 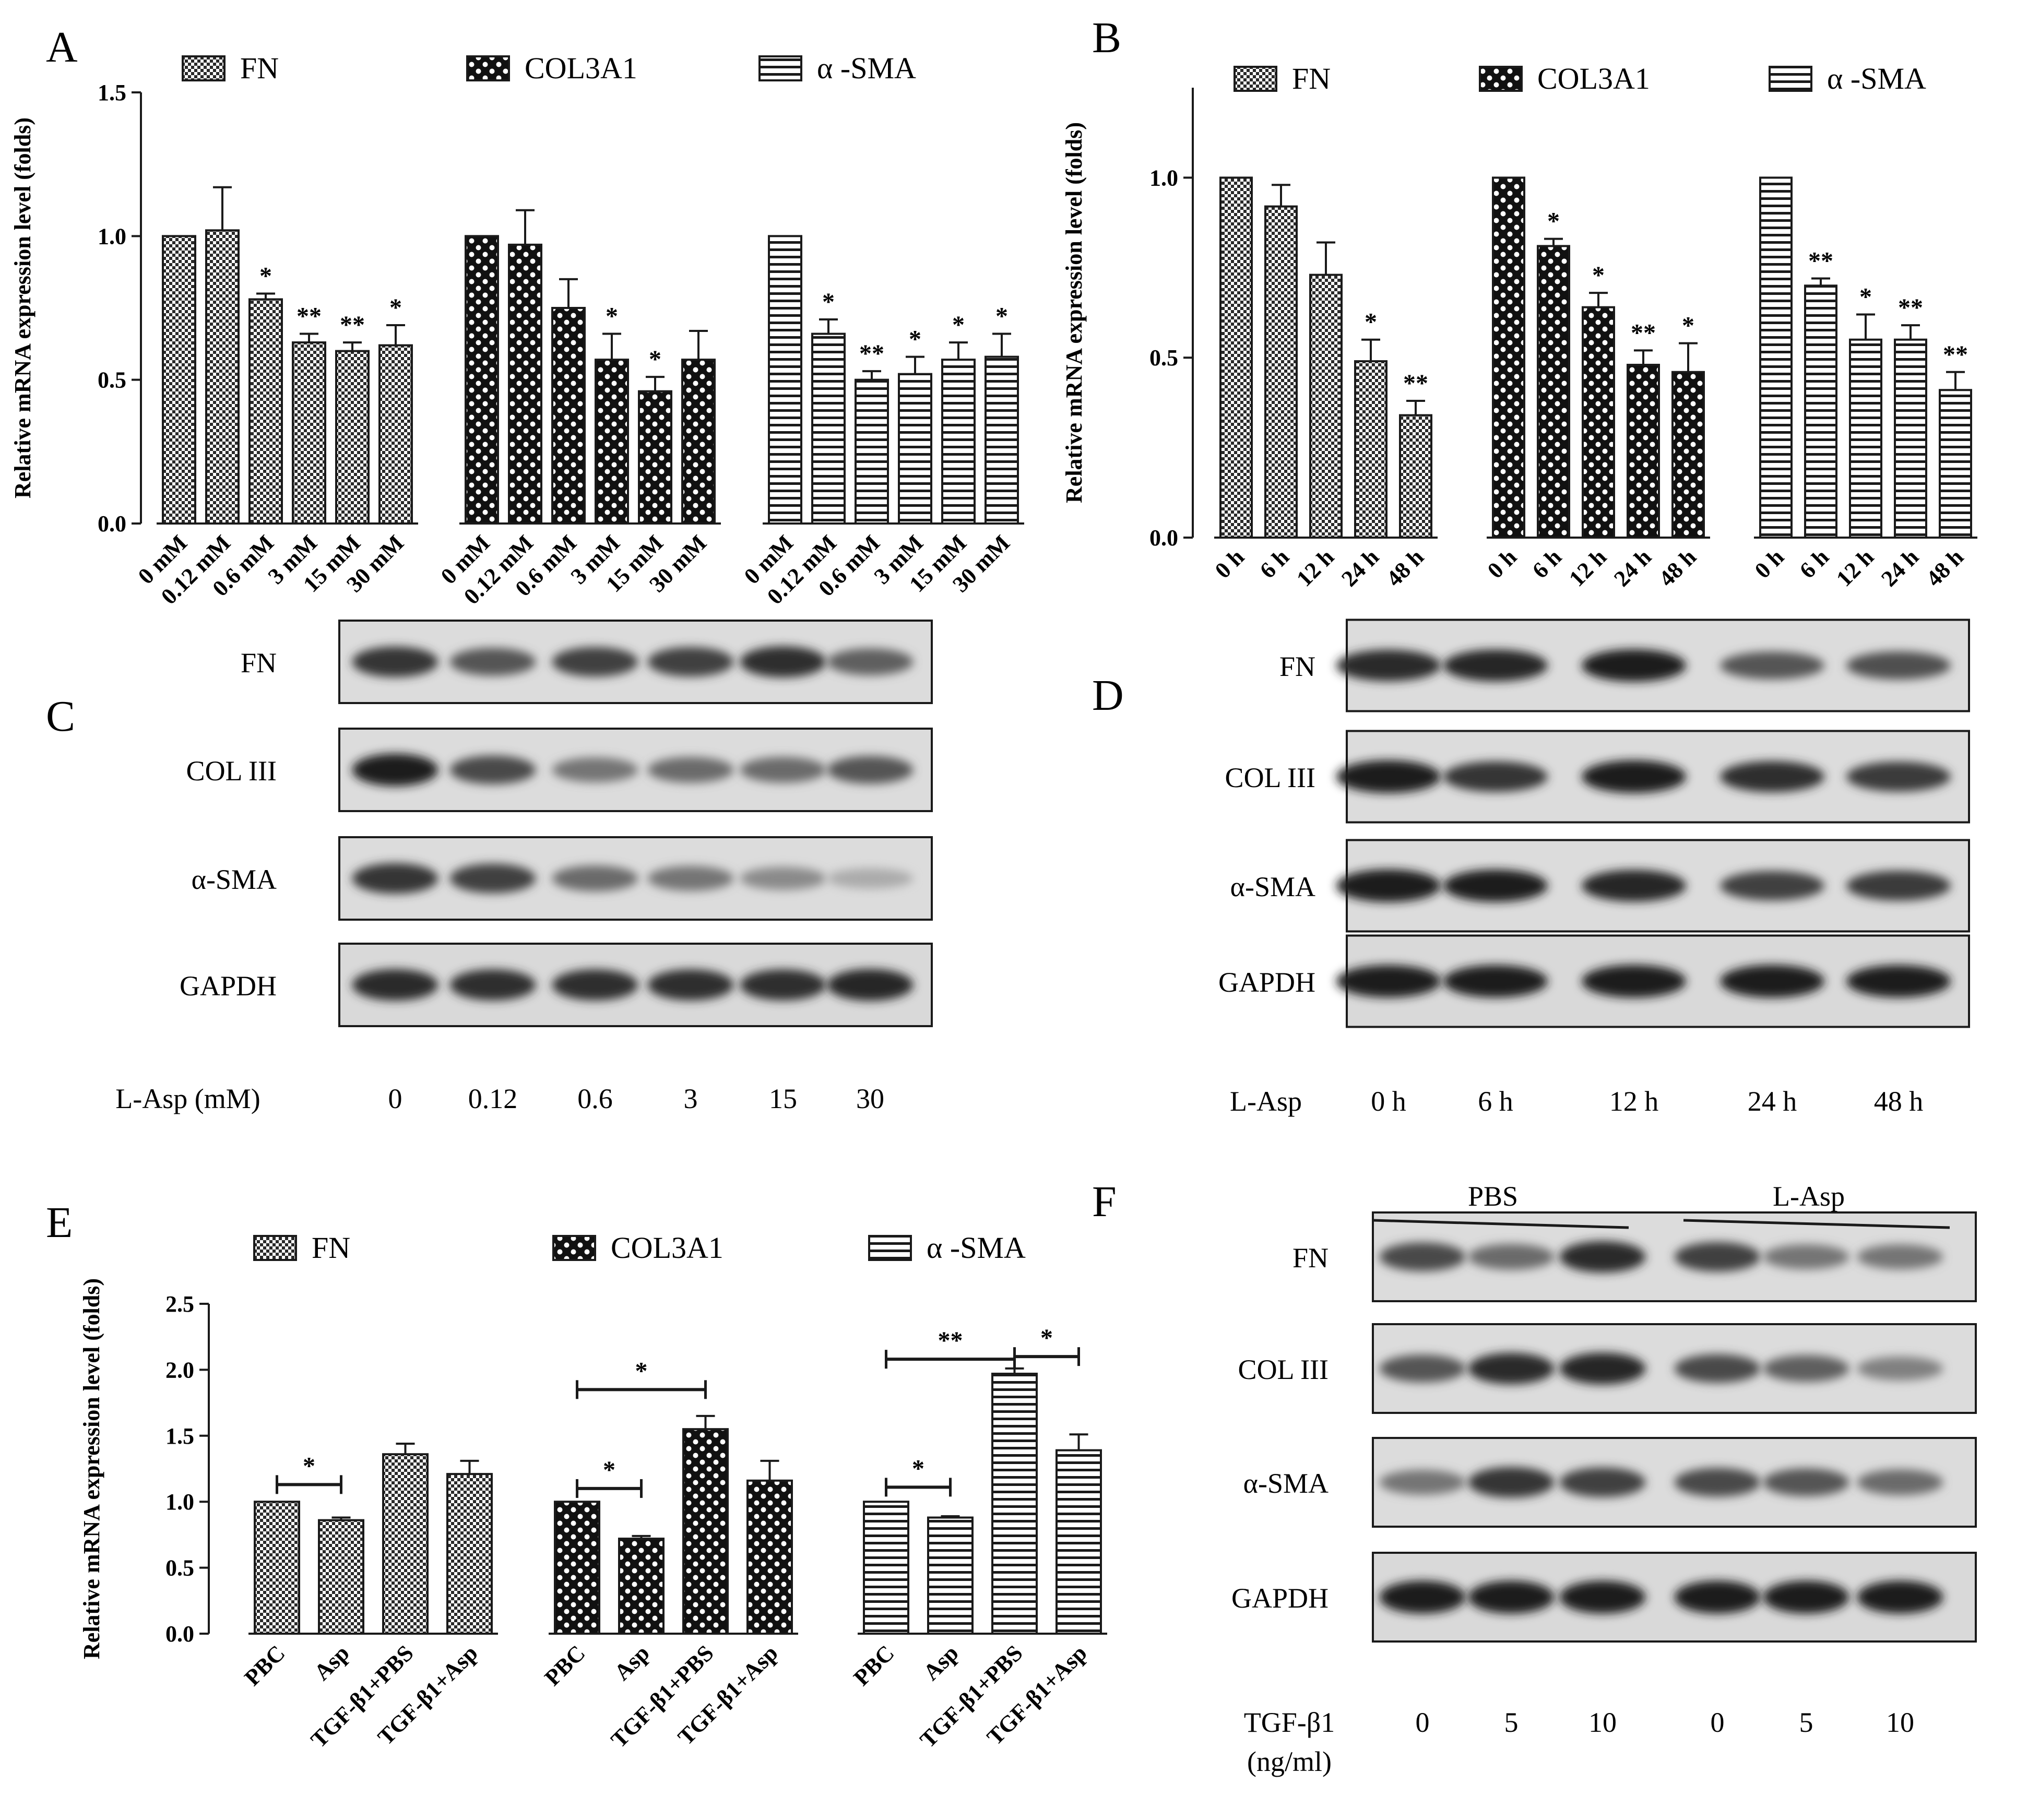 What do you see at coordinates (187, 1098) in the screenshot?
I see `blot-x-title: L-Asp (mM)` at bounding box center [187, 1098].